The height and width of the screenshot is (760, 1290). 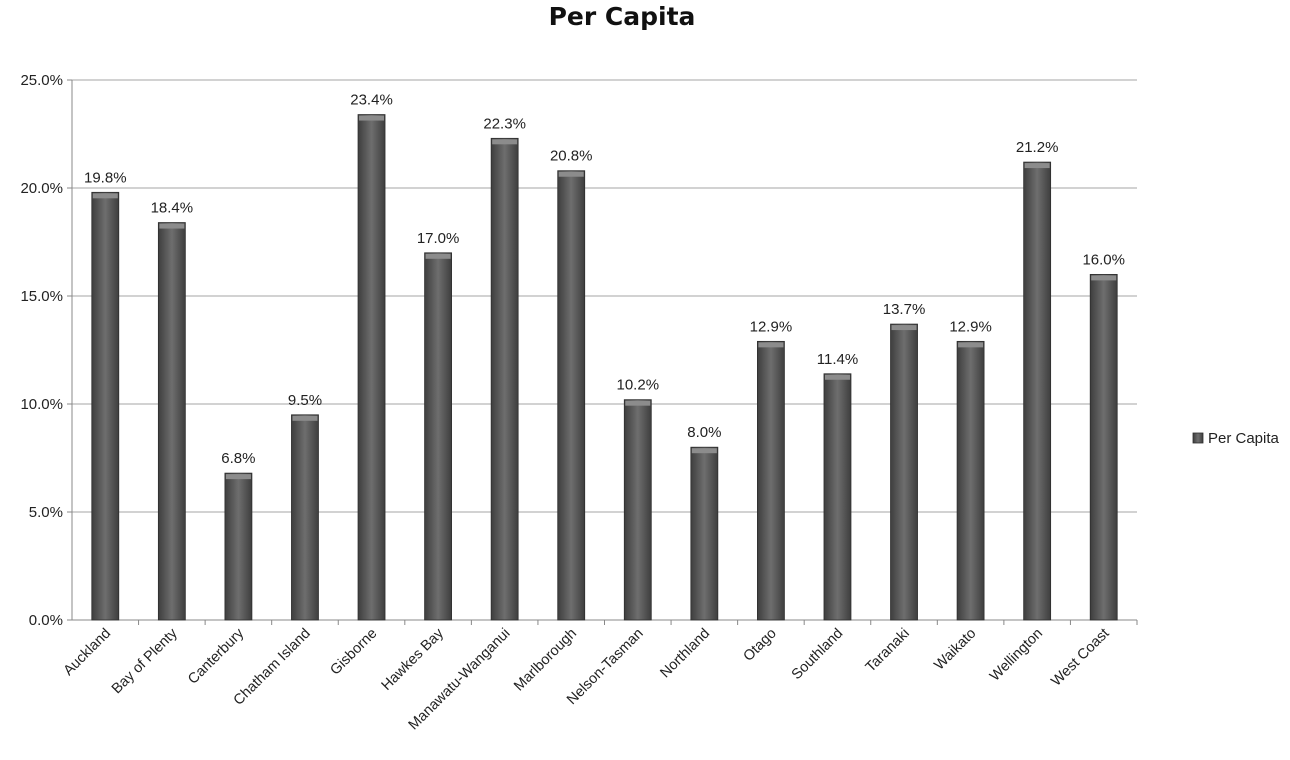 What do you see at coordinates (438, 238) in the screenshot?
I see `data-label: 17.0%` at bounding box center [438, 238].